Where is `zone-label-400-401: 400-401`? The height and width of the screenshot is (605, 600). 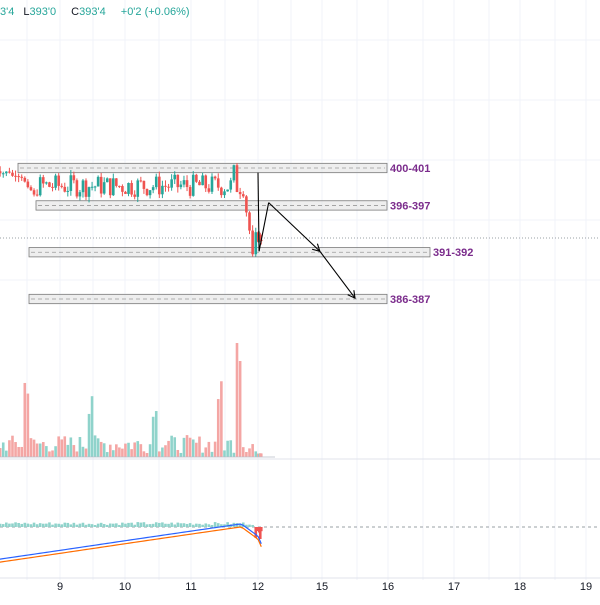 zone-label-400-401: 400-401 is located at coordinates (410, 169).